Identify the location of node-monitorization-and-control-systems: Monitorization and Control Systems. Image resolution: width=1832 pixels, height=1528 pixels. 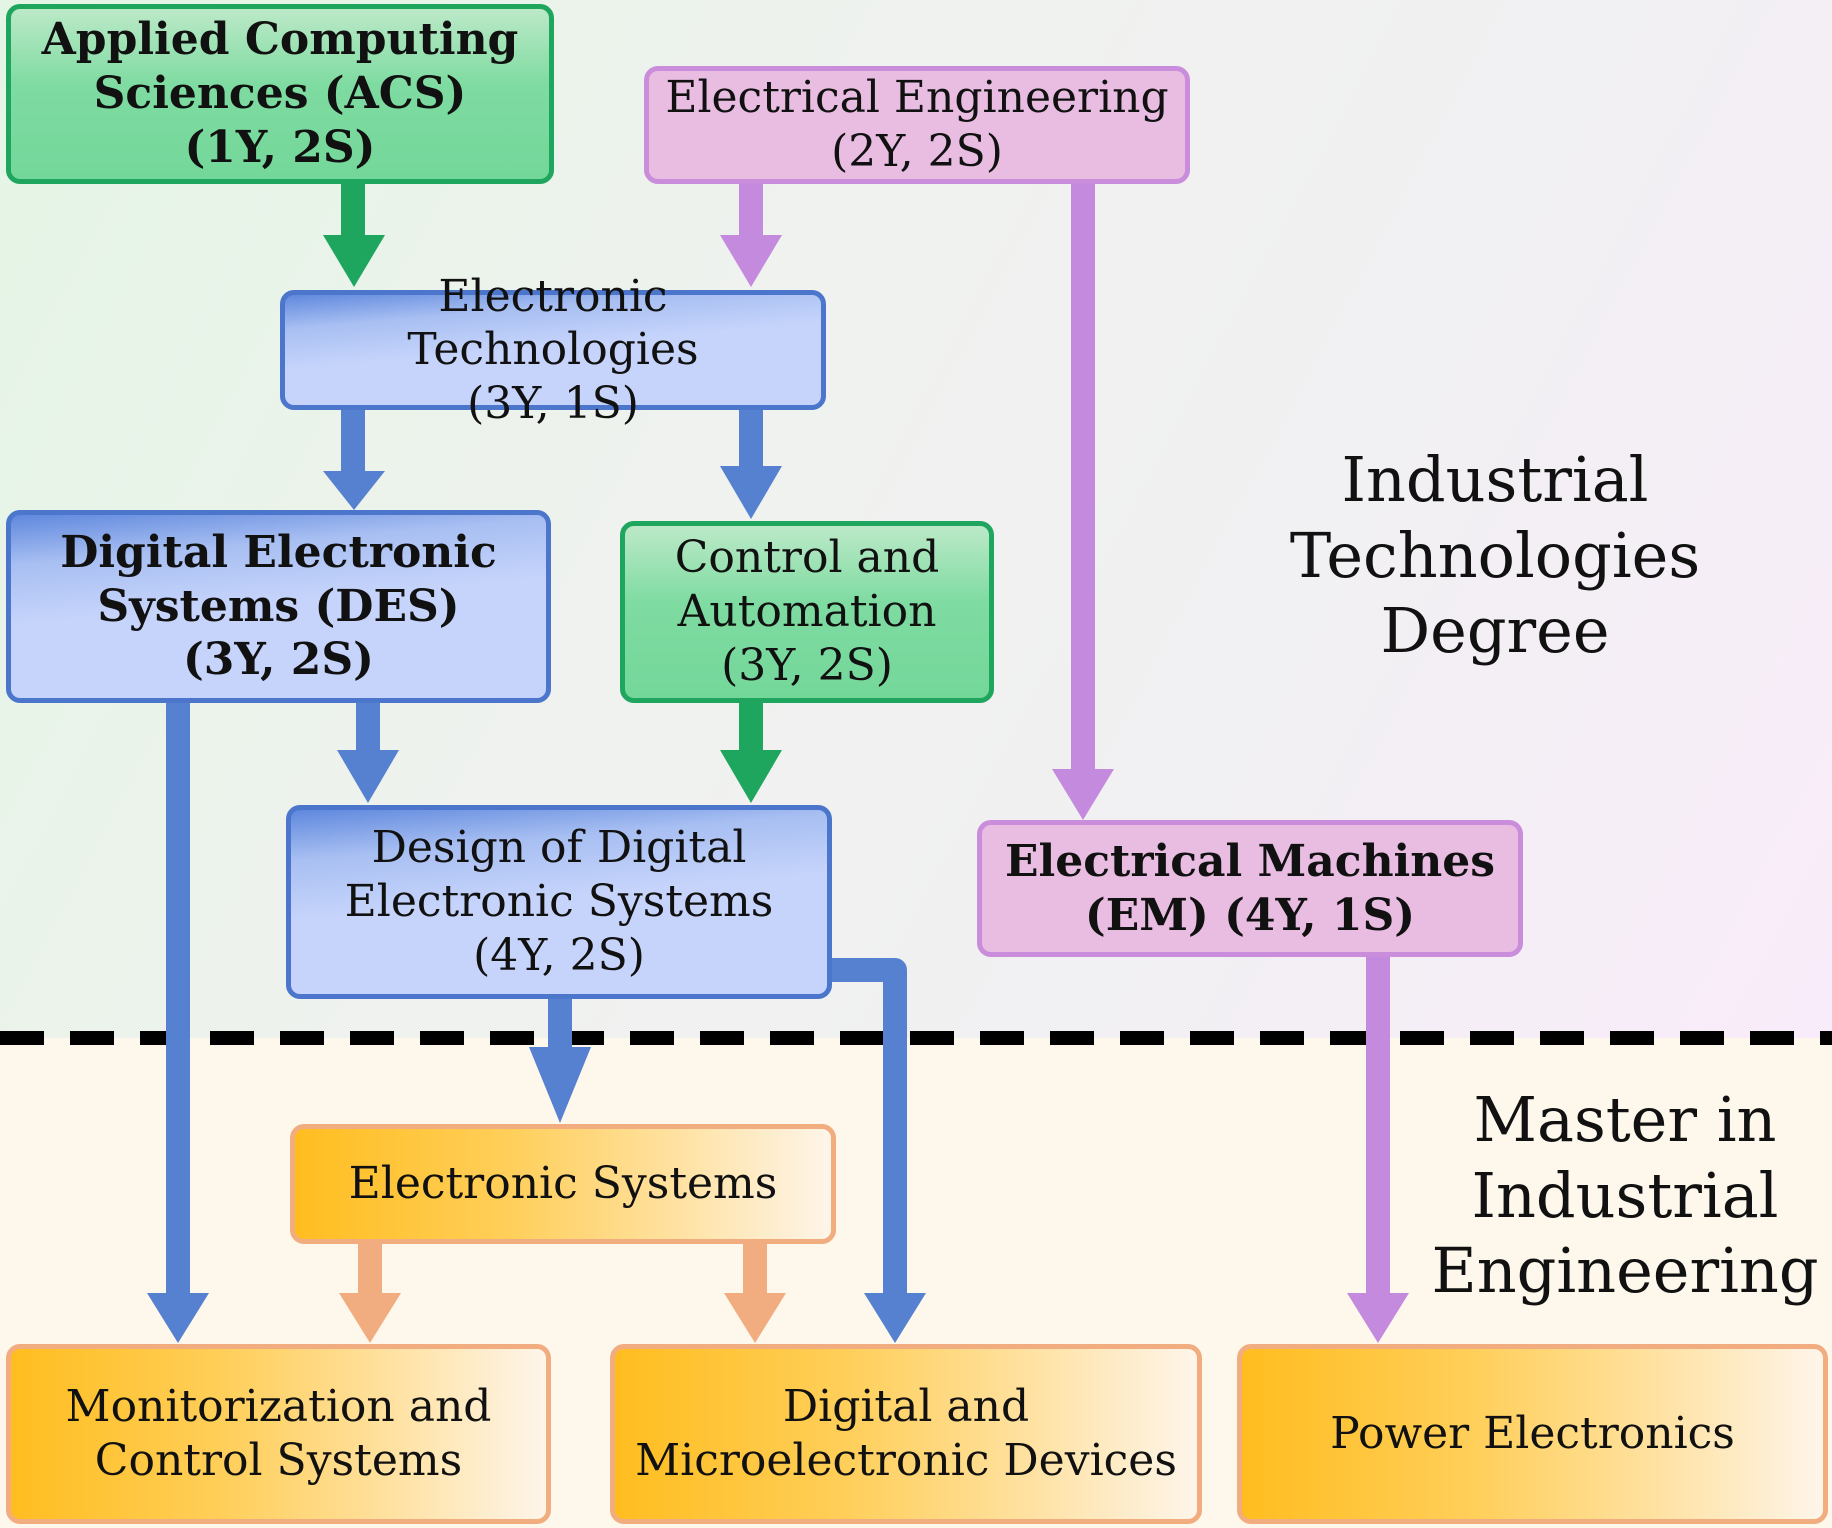
(278, 1434).